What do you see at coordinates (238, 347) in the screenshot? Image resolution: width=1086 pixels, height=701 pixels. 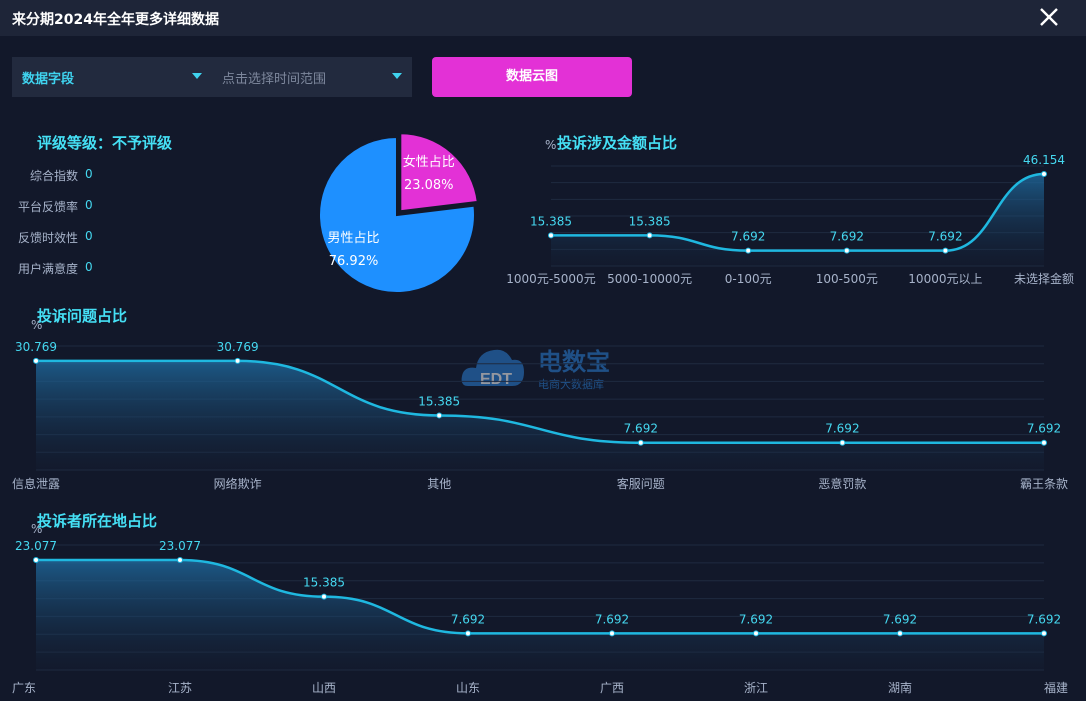 I see `data-label: 30.769` at bounding box center [238, 347].